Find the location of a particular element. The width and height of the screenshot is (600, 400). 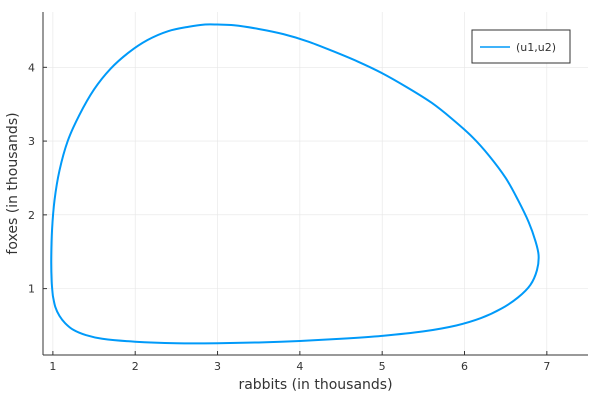

y-tick-label: 2 is located at coordinates (31, 215).